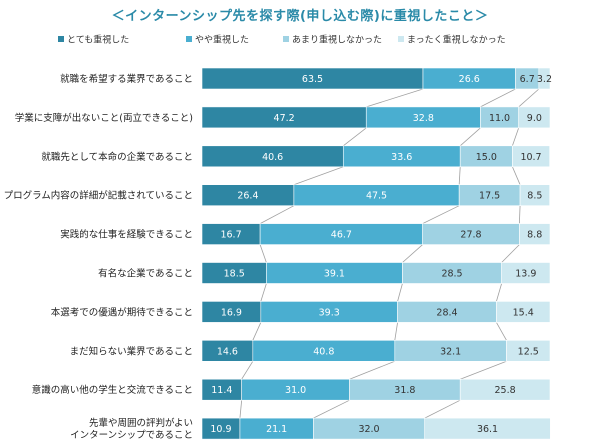 This screenshot has width=600, height=444. What do you see at coordinates (221, 390) in the screenshot?
I see `data-label: 11.4` at bounding box center [221, 390].